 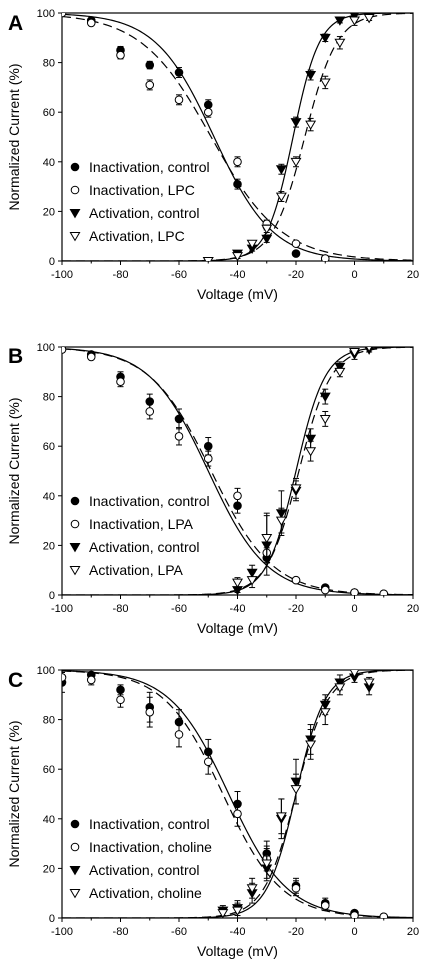 What do you see at coordinates (15, 356) in the screenshot?
I see `panel-letter: B` at bounding box center [15, 356].